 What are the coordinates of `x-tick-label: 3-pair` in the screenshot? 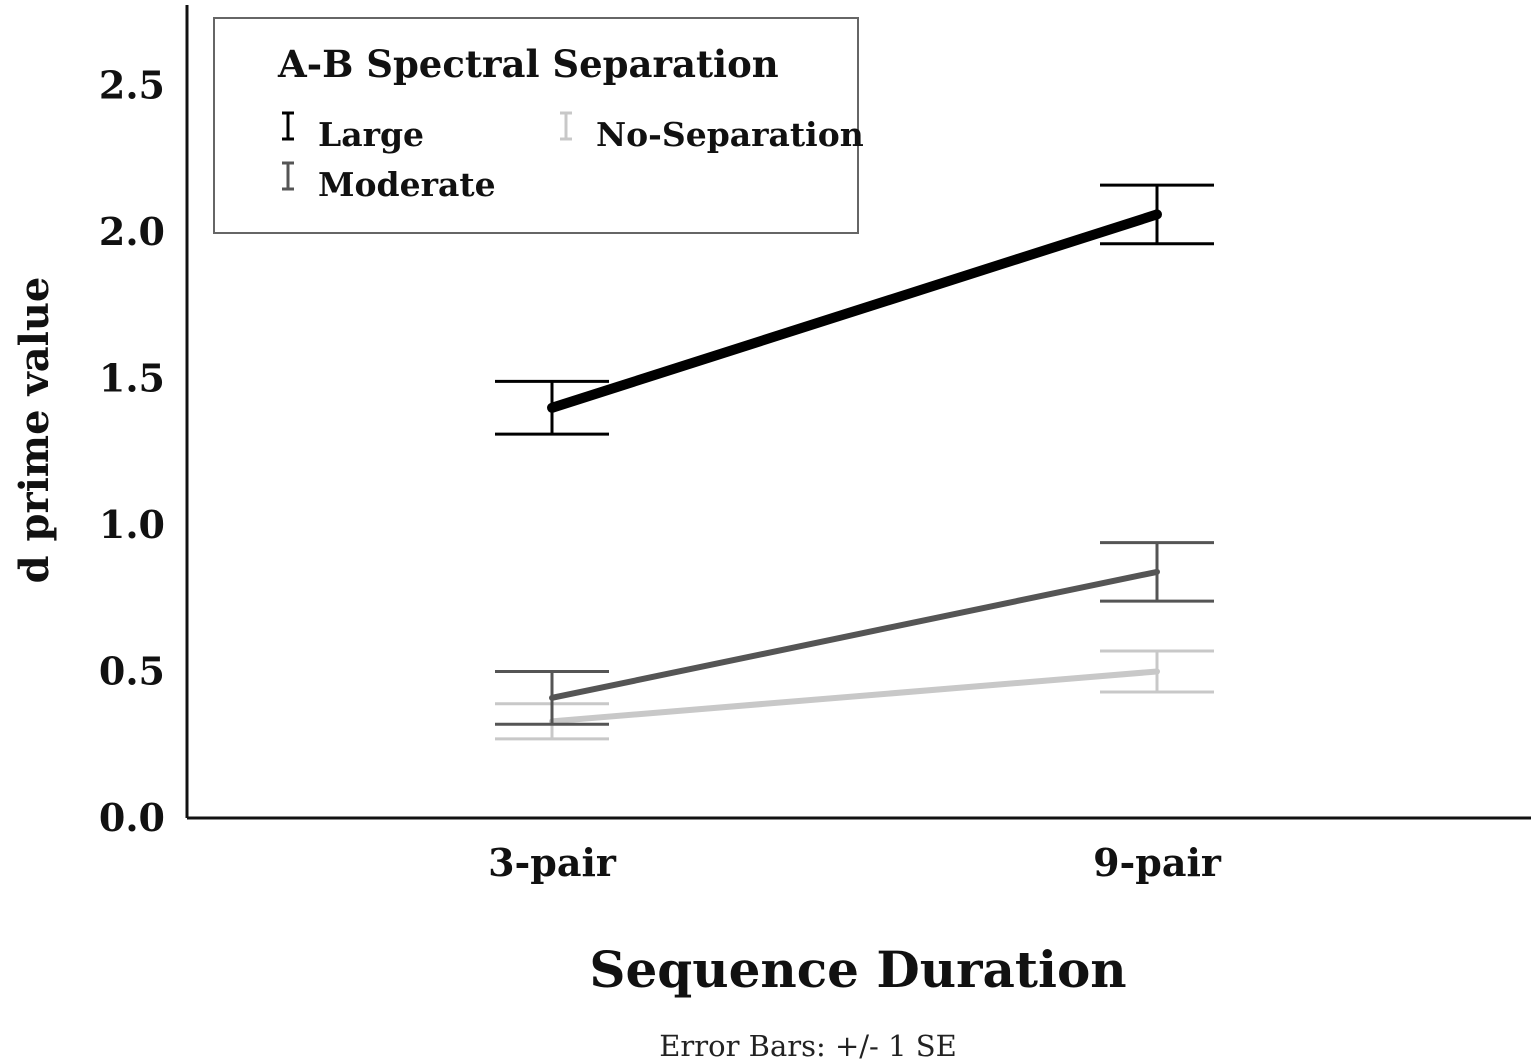 It's located at (552, 862).